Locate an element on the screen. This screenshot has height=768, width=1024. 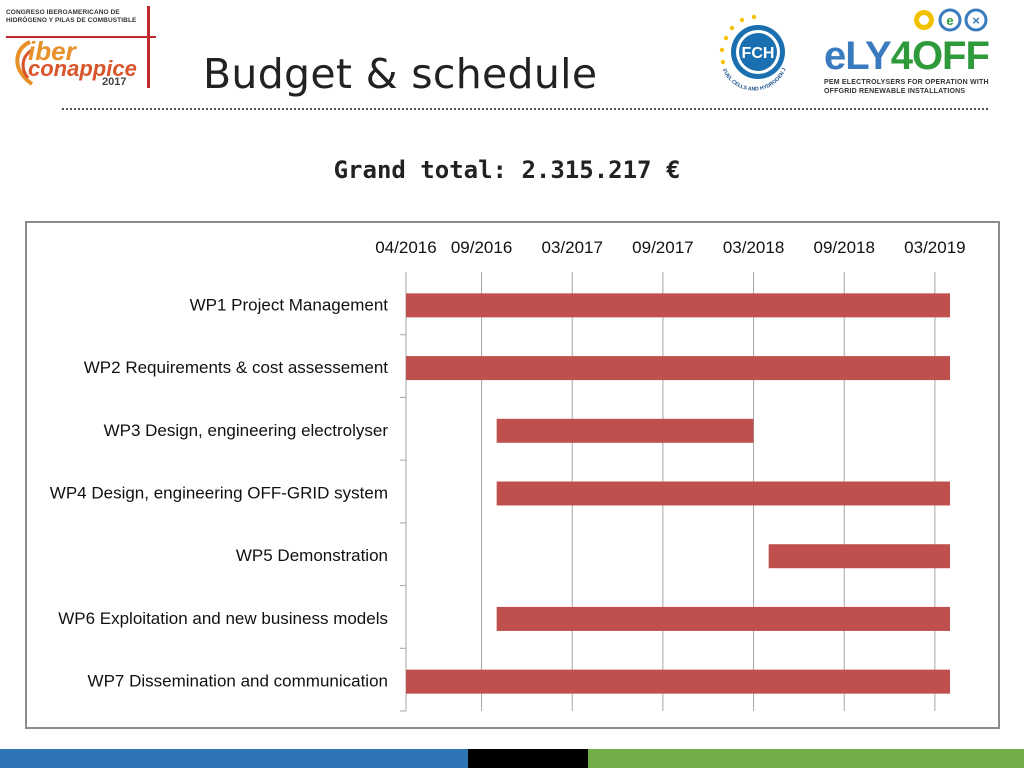
footer-black-segment is located at coordinates (528, 758).